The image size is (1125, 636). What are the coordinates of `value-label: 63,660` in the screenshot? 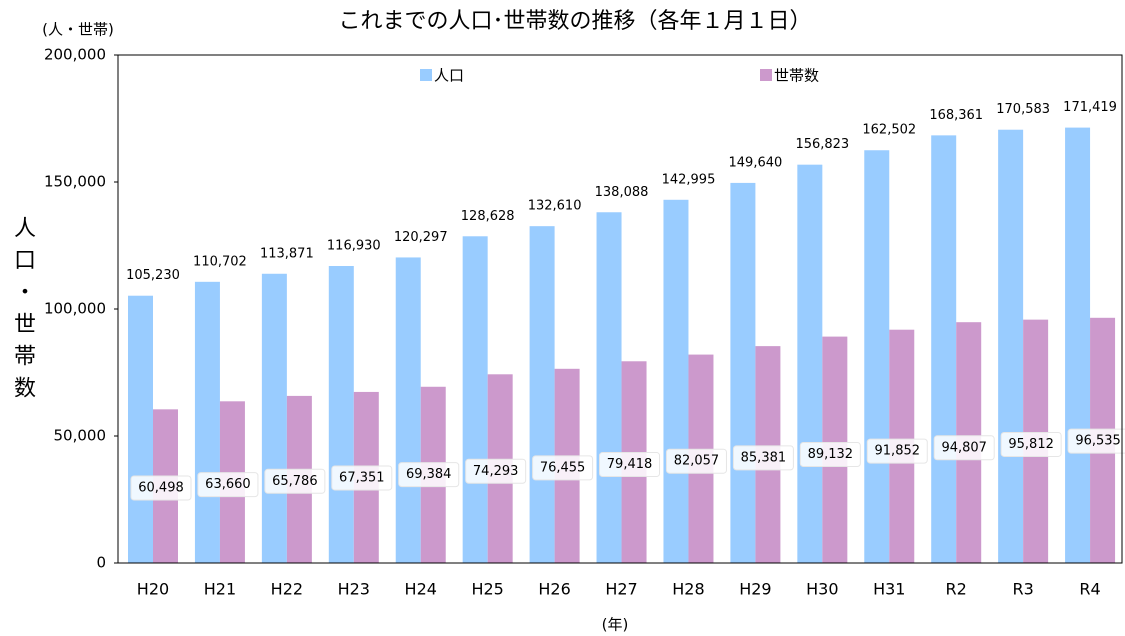 It's located at (228, 484).